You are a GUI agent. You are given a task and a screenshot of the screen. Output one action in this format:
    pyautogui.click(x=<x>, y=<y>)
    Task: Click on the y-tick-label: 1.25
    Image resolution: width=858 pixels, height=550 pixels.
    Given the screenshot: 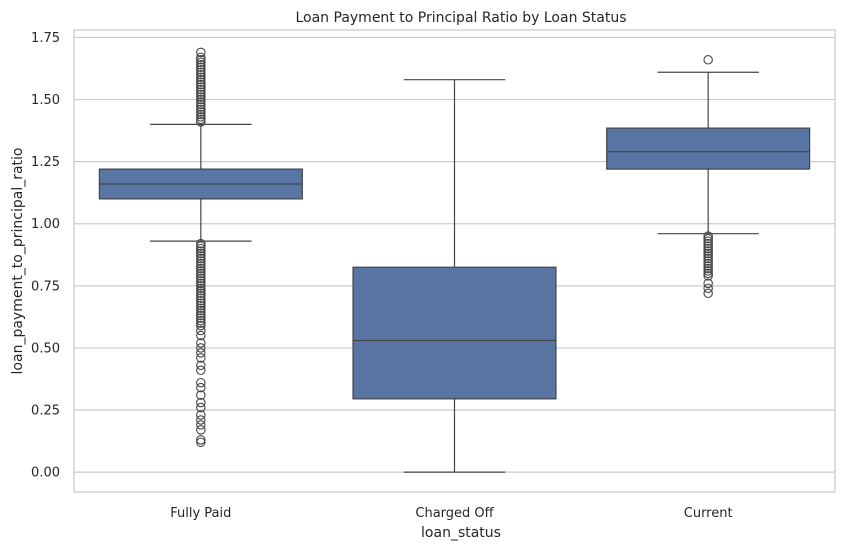 What is the action you would take?
    pyautogui.click(x=45, y=162)
    